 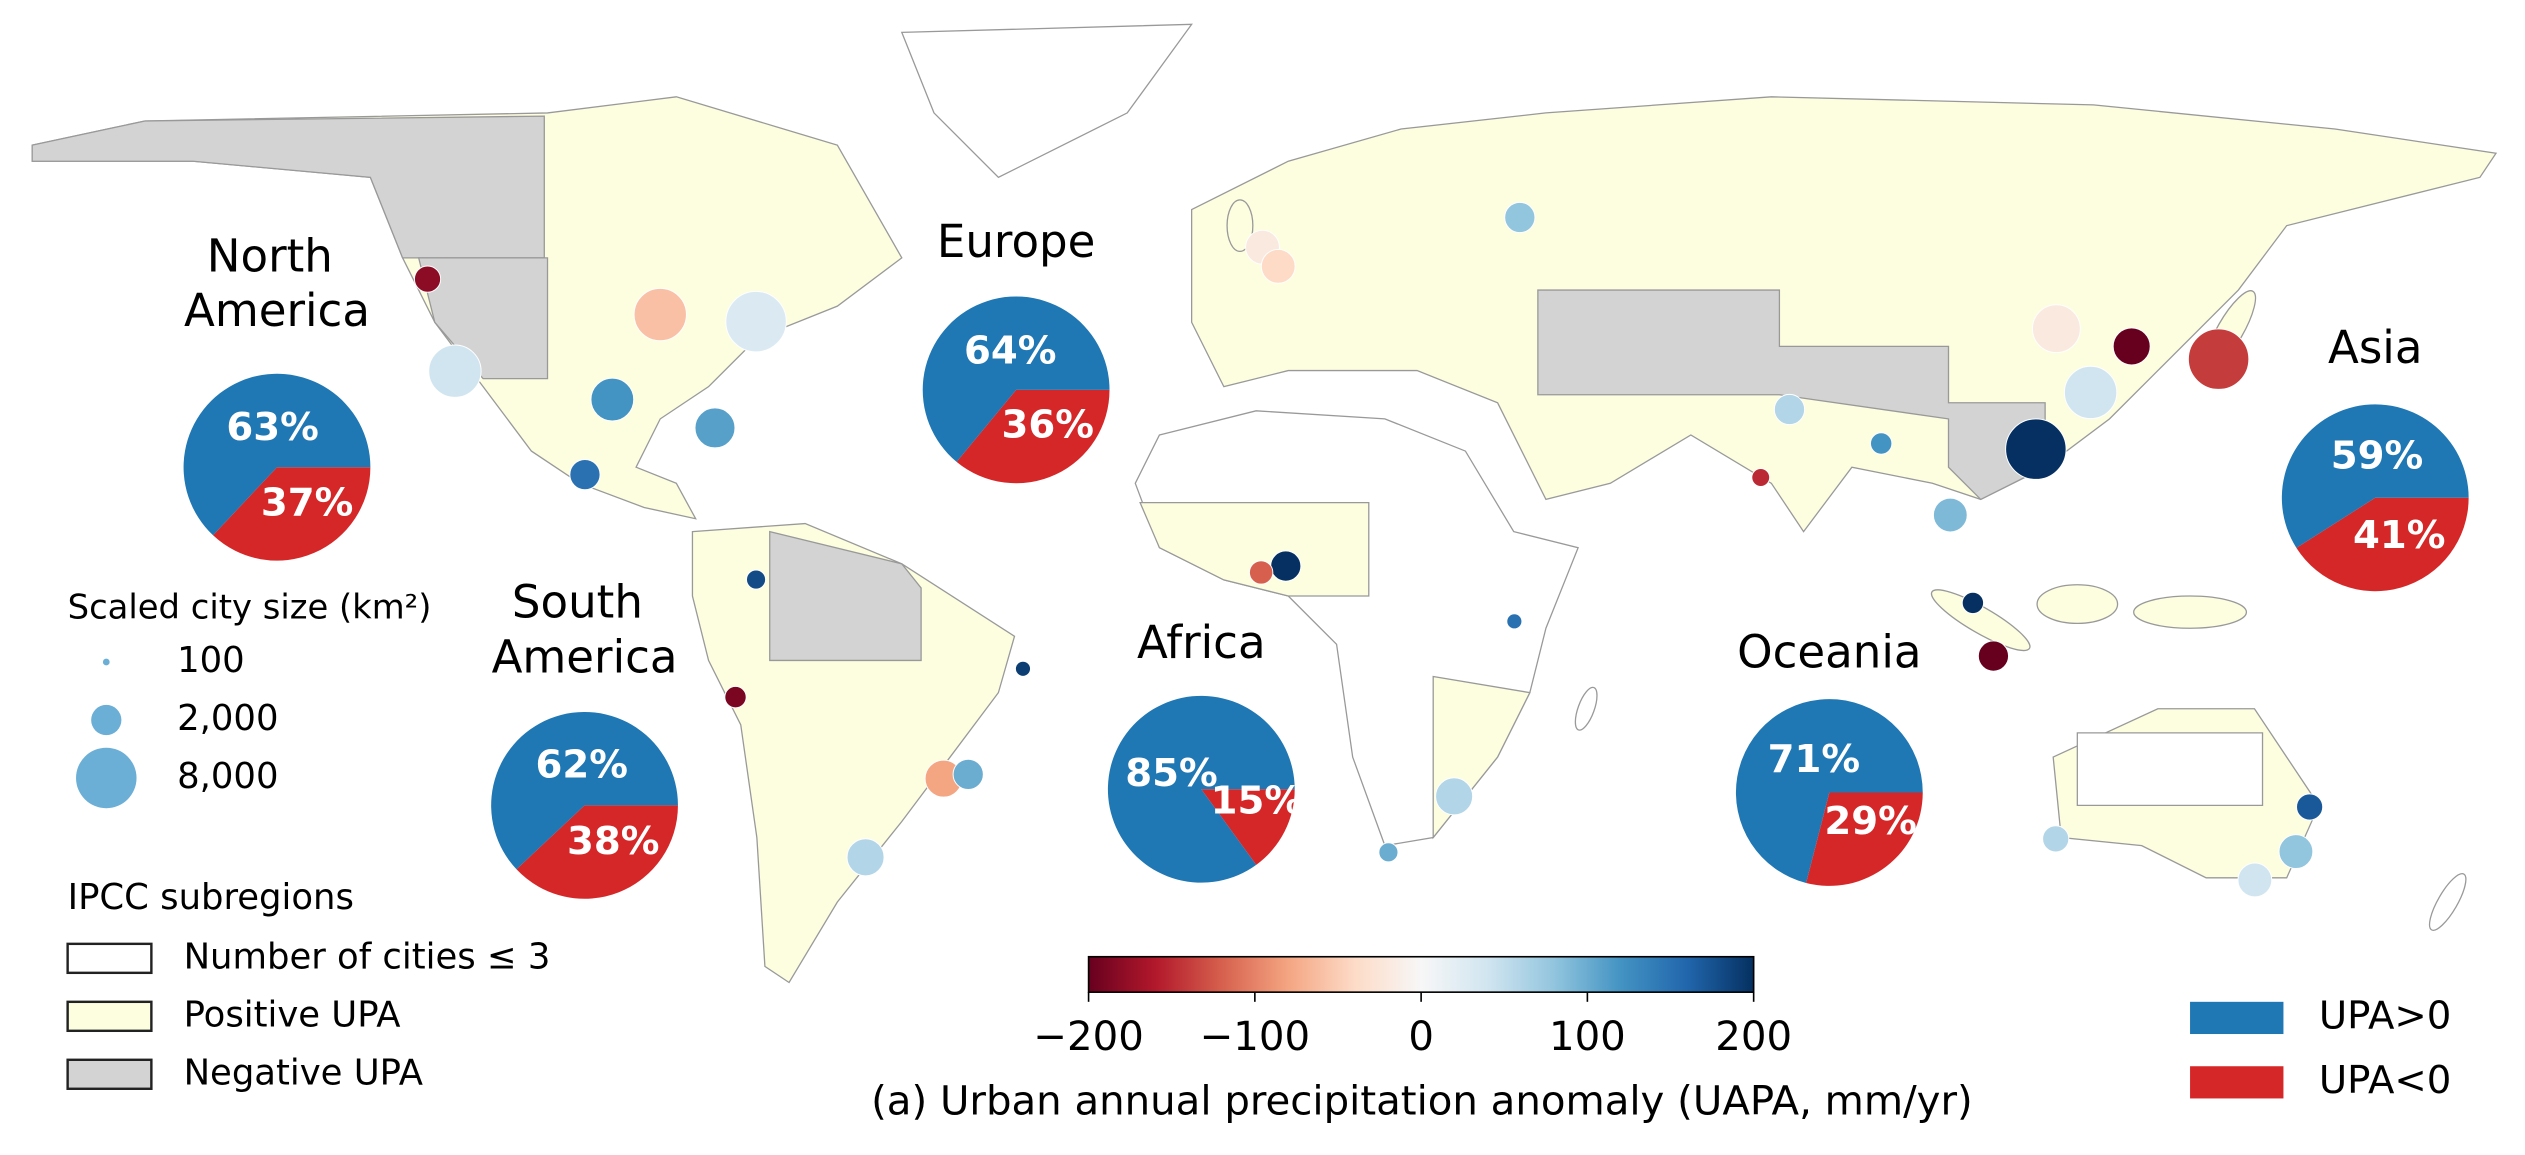 What do you see at coordinates (613, 841) in the screenshot?
I see `pie-label: 38%` at bounding box center [613, 841].